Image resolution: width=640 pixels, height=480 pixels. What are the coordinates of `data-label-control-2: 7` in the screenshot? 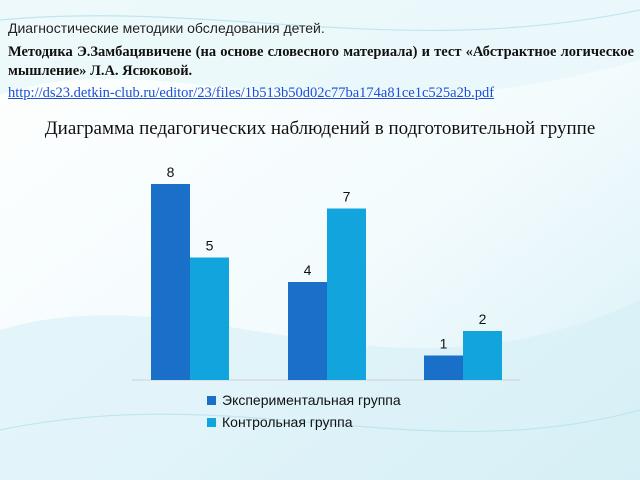 It's located at (347, 197).